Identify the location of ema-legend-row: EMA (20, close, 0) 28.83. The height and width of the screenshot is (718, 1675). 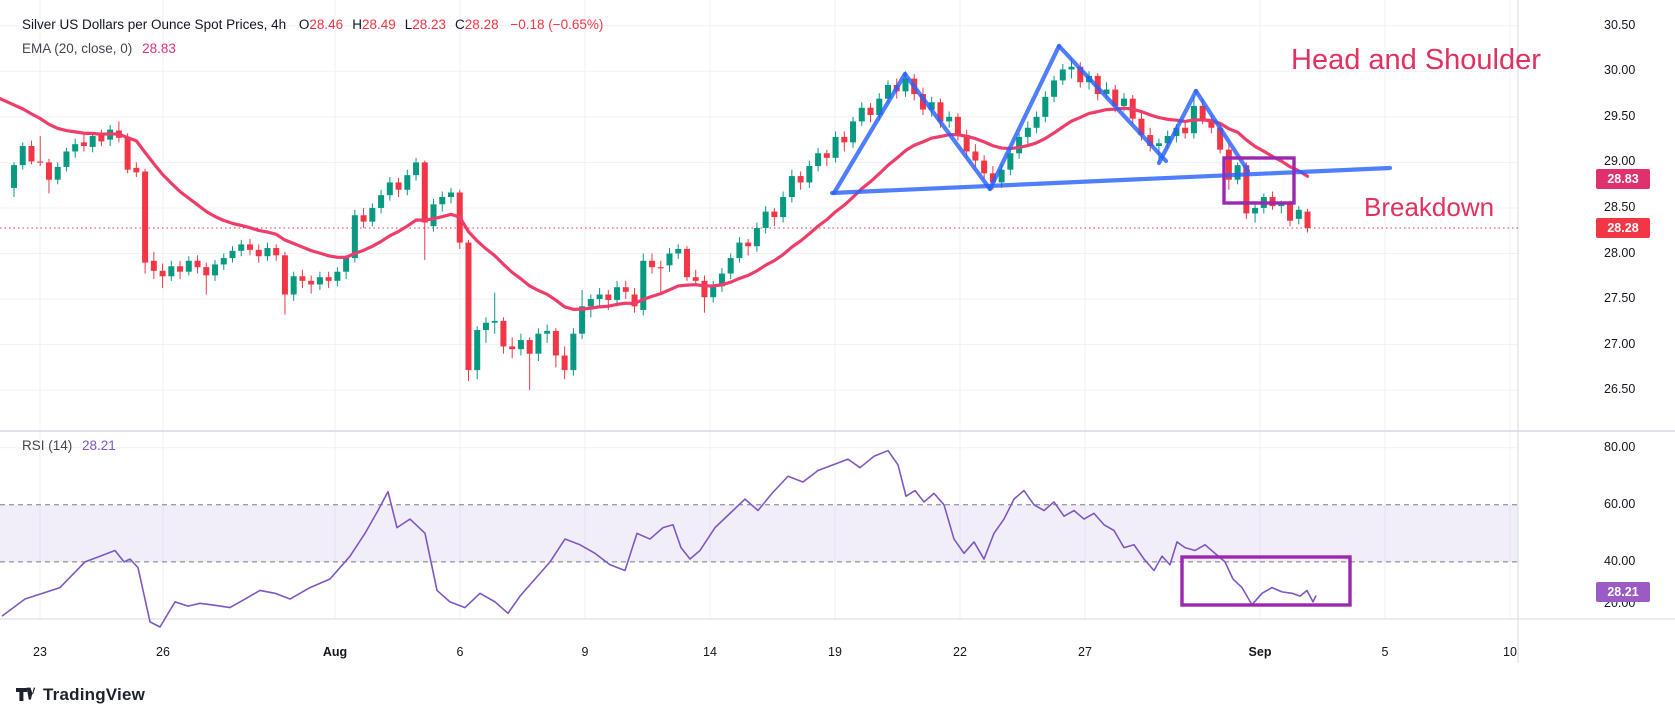
(99, 48).